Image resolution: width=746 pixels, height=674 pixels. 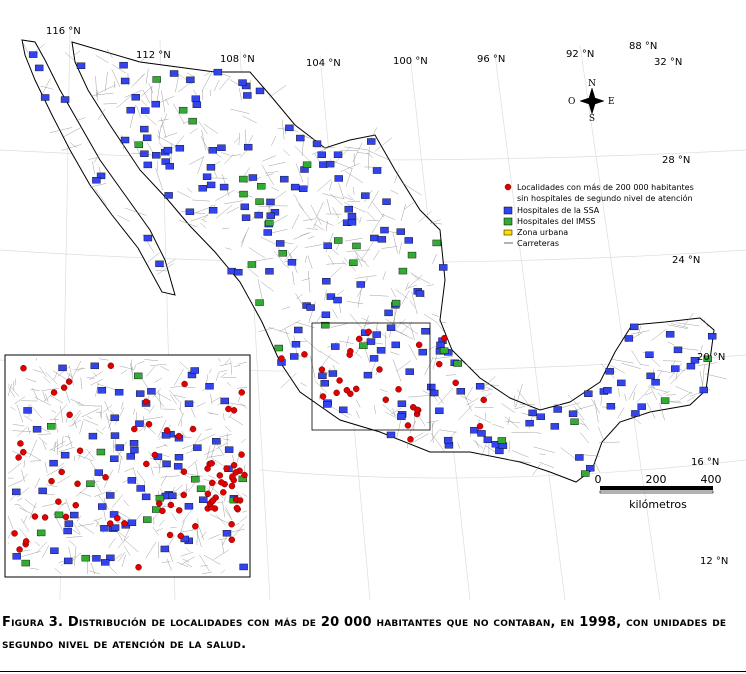 I want to click on longitude-label: 104 °N, so click(x=323, y=63).